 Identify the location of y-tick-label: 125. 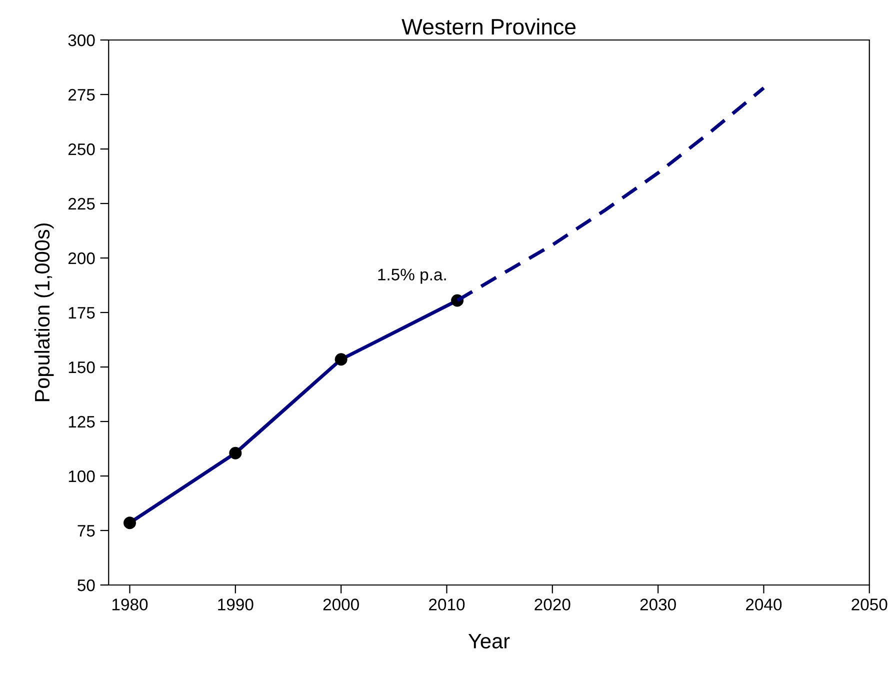
(81, 422).